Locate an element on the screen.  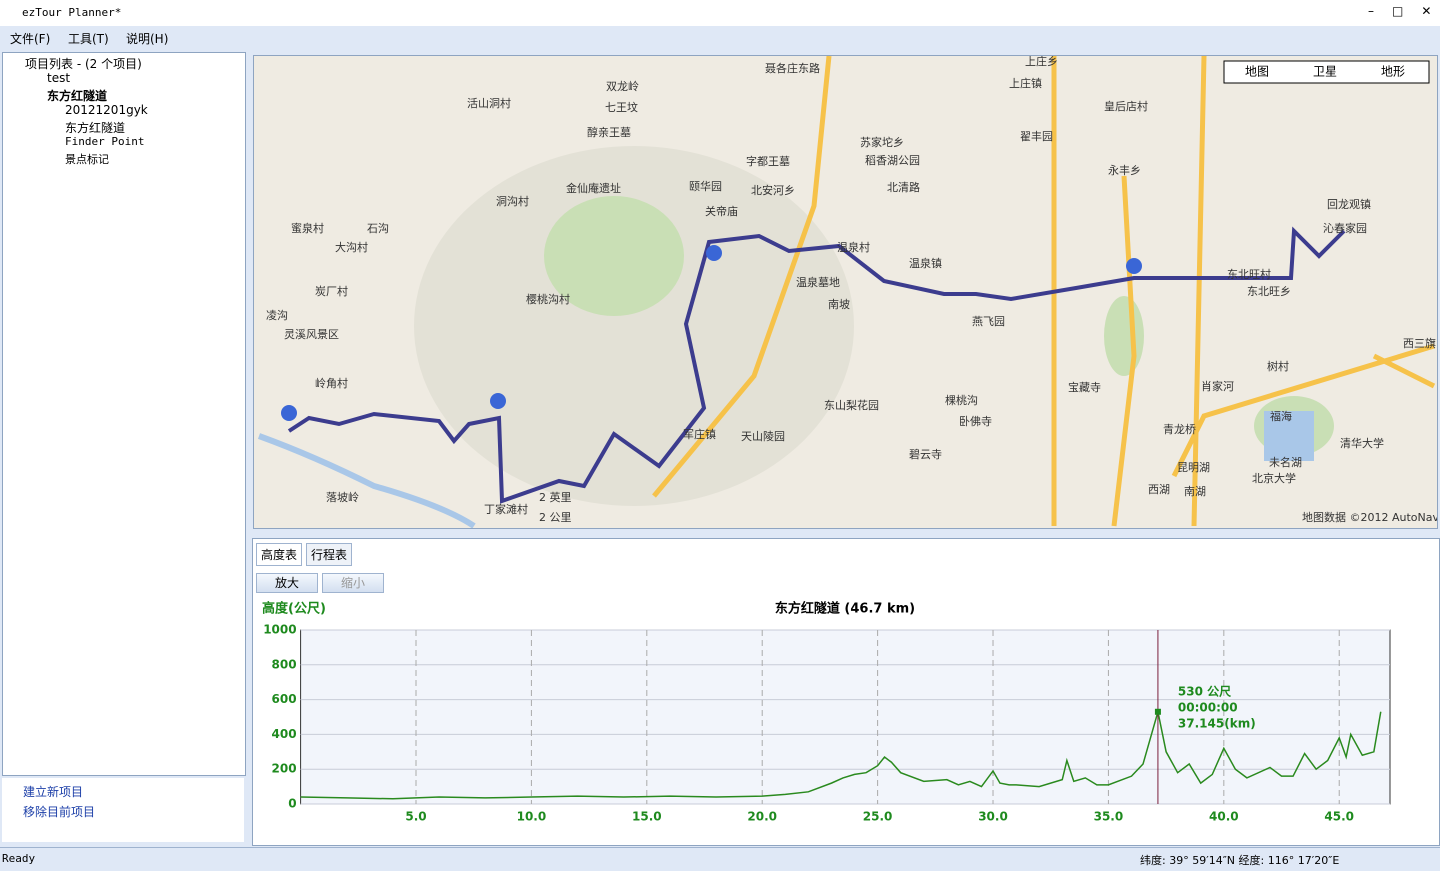
map-label: 军庄镇 is located at coordinates (699, 434).